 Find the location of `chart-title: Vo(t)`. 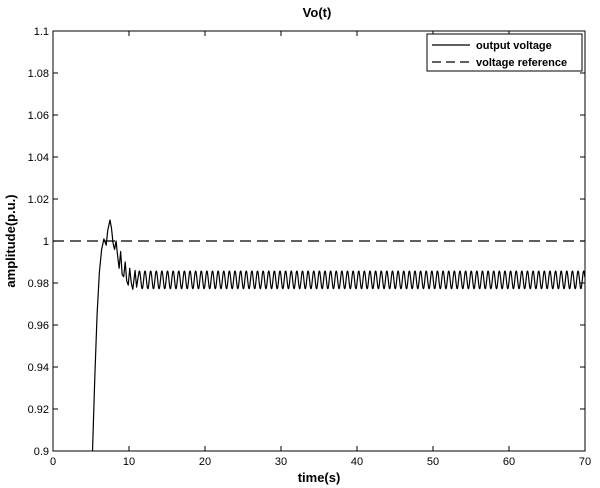

chart-title: Vo(t) is located at coordinates (317, 12).